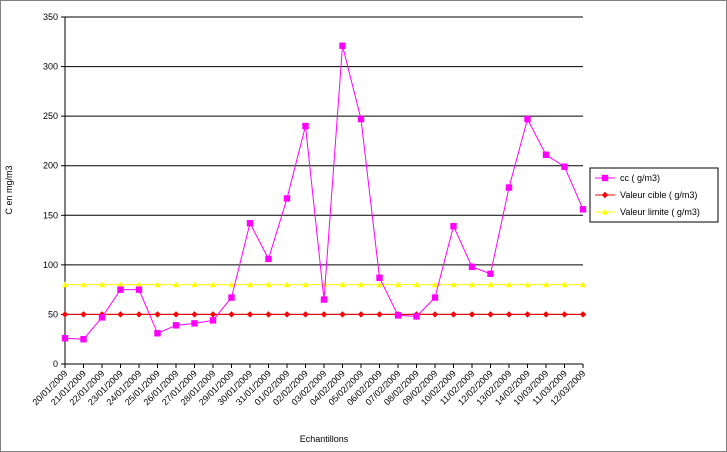 This screenshot has width=727, height=452. I want to click on legend-label: cc ( g/m3), so click(640, 178).